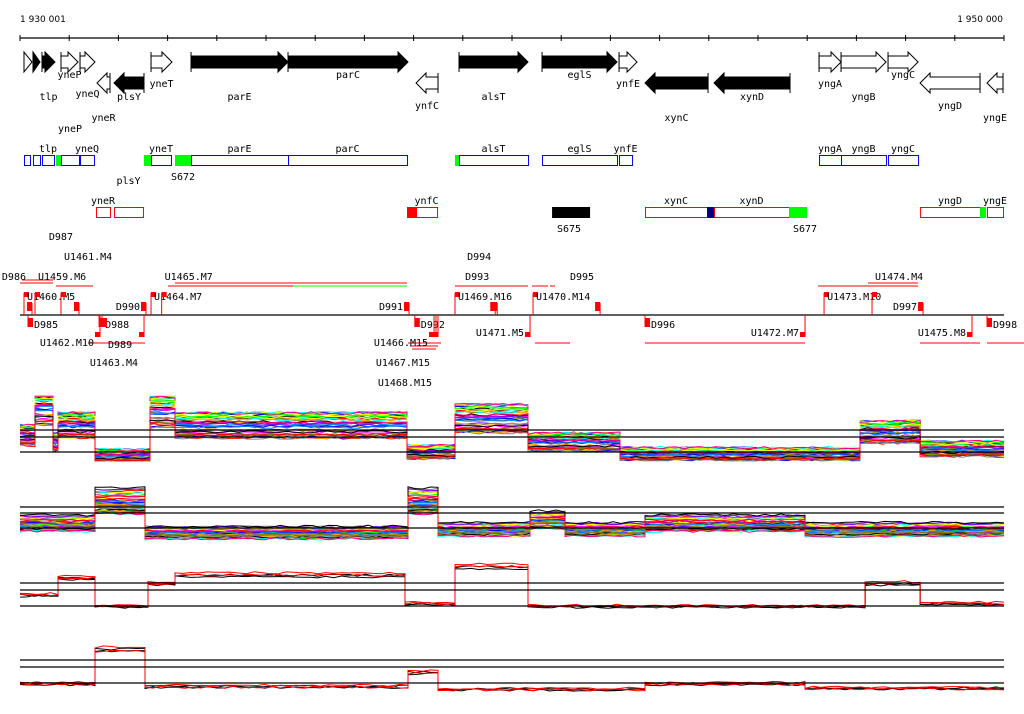  Describe the element at coordinates (427, 106) in the screenshot. I see `gene-label: ynfC` at that location.